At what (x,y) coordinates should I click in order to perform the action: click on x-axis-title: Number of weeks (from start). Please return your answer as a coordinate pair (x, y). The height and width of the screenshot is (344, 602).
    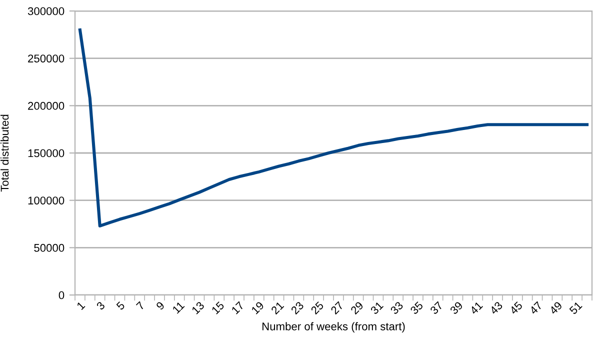
    Looking at the image, I should click on (333, 327).